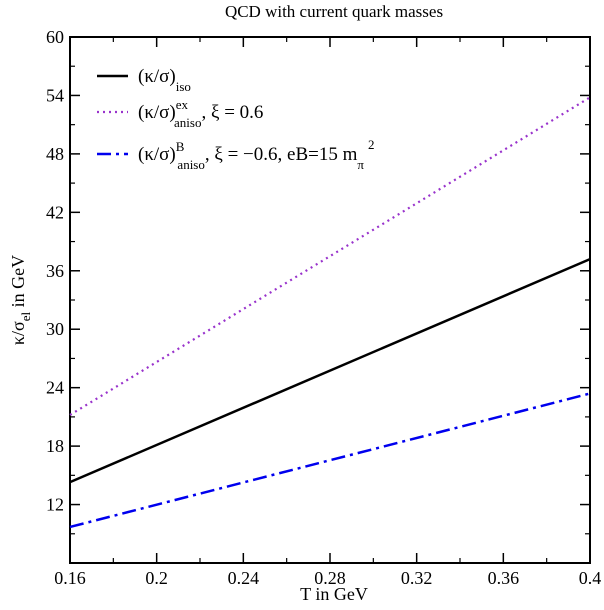  What do you see at coordinates (334, 11) in the screenshot?
I see `chart-title: QCD with current quark masses` at bounding box center [334, 11].